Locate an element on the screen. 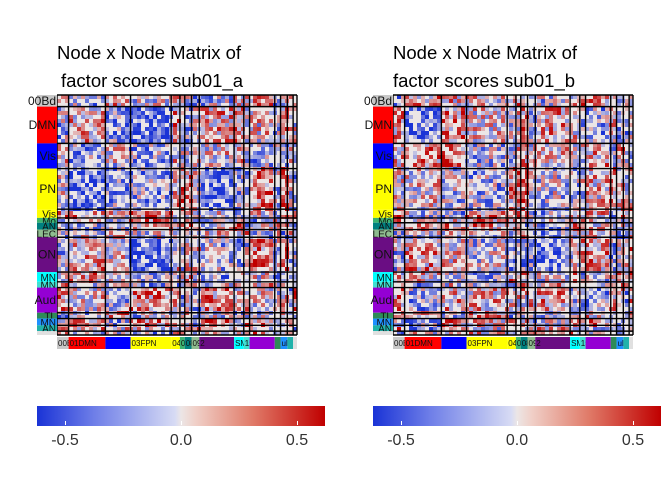 The width and height of the screenshot is (672, 480). row-network-strip is located at coordinates (47, 322).